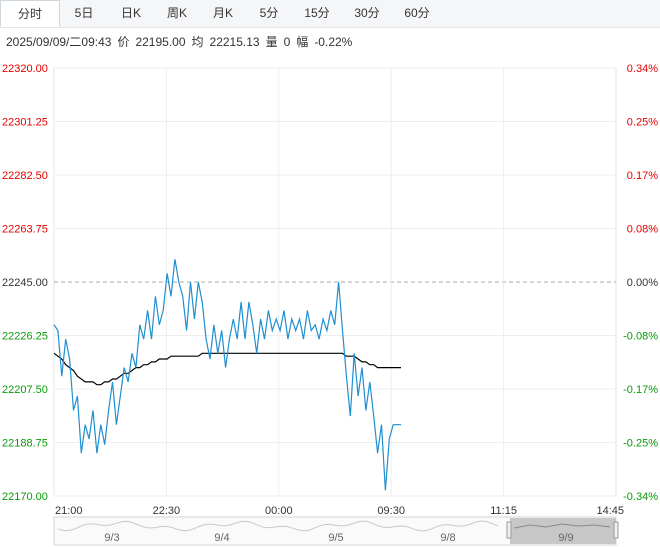 Image resolution: width=660 pixels, height=547 pixels. Describe the element at coordinates (197, 42) in the screenshot. I see `avg-label: 均` at that location.